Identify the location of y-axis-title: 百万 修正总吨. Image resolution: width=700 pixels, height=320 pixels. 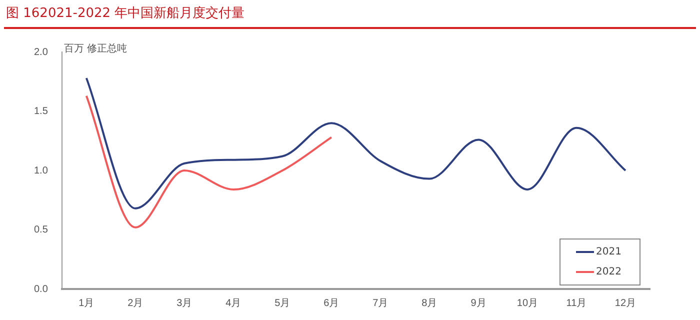
(96, 48).